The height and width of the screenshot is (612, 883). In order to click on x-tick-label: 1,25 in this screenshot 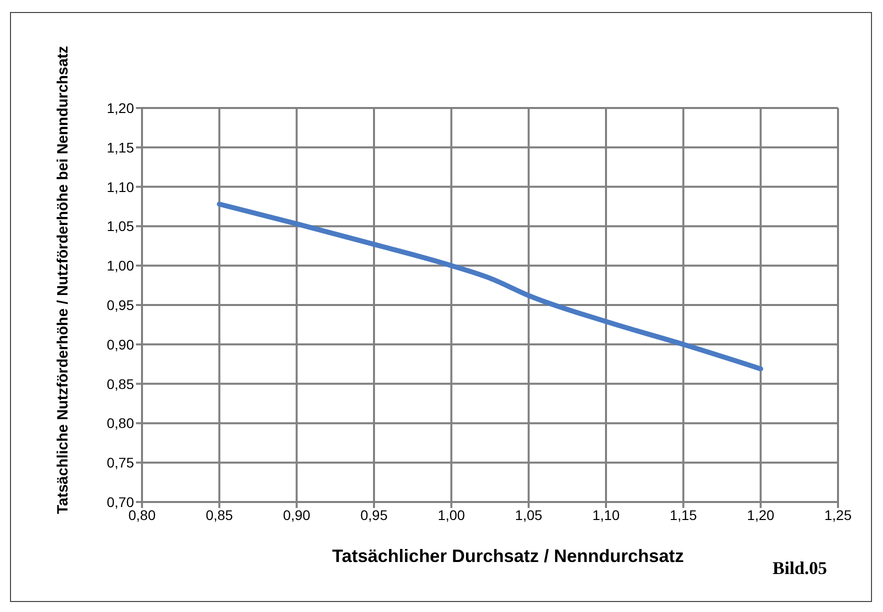, I will do `click(838, 514)`.